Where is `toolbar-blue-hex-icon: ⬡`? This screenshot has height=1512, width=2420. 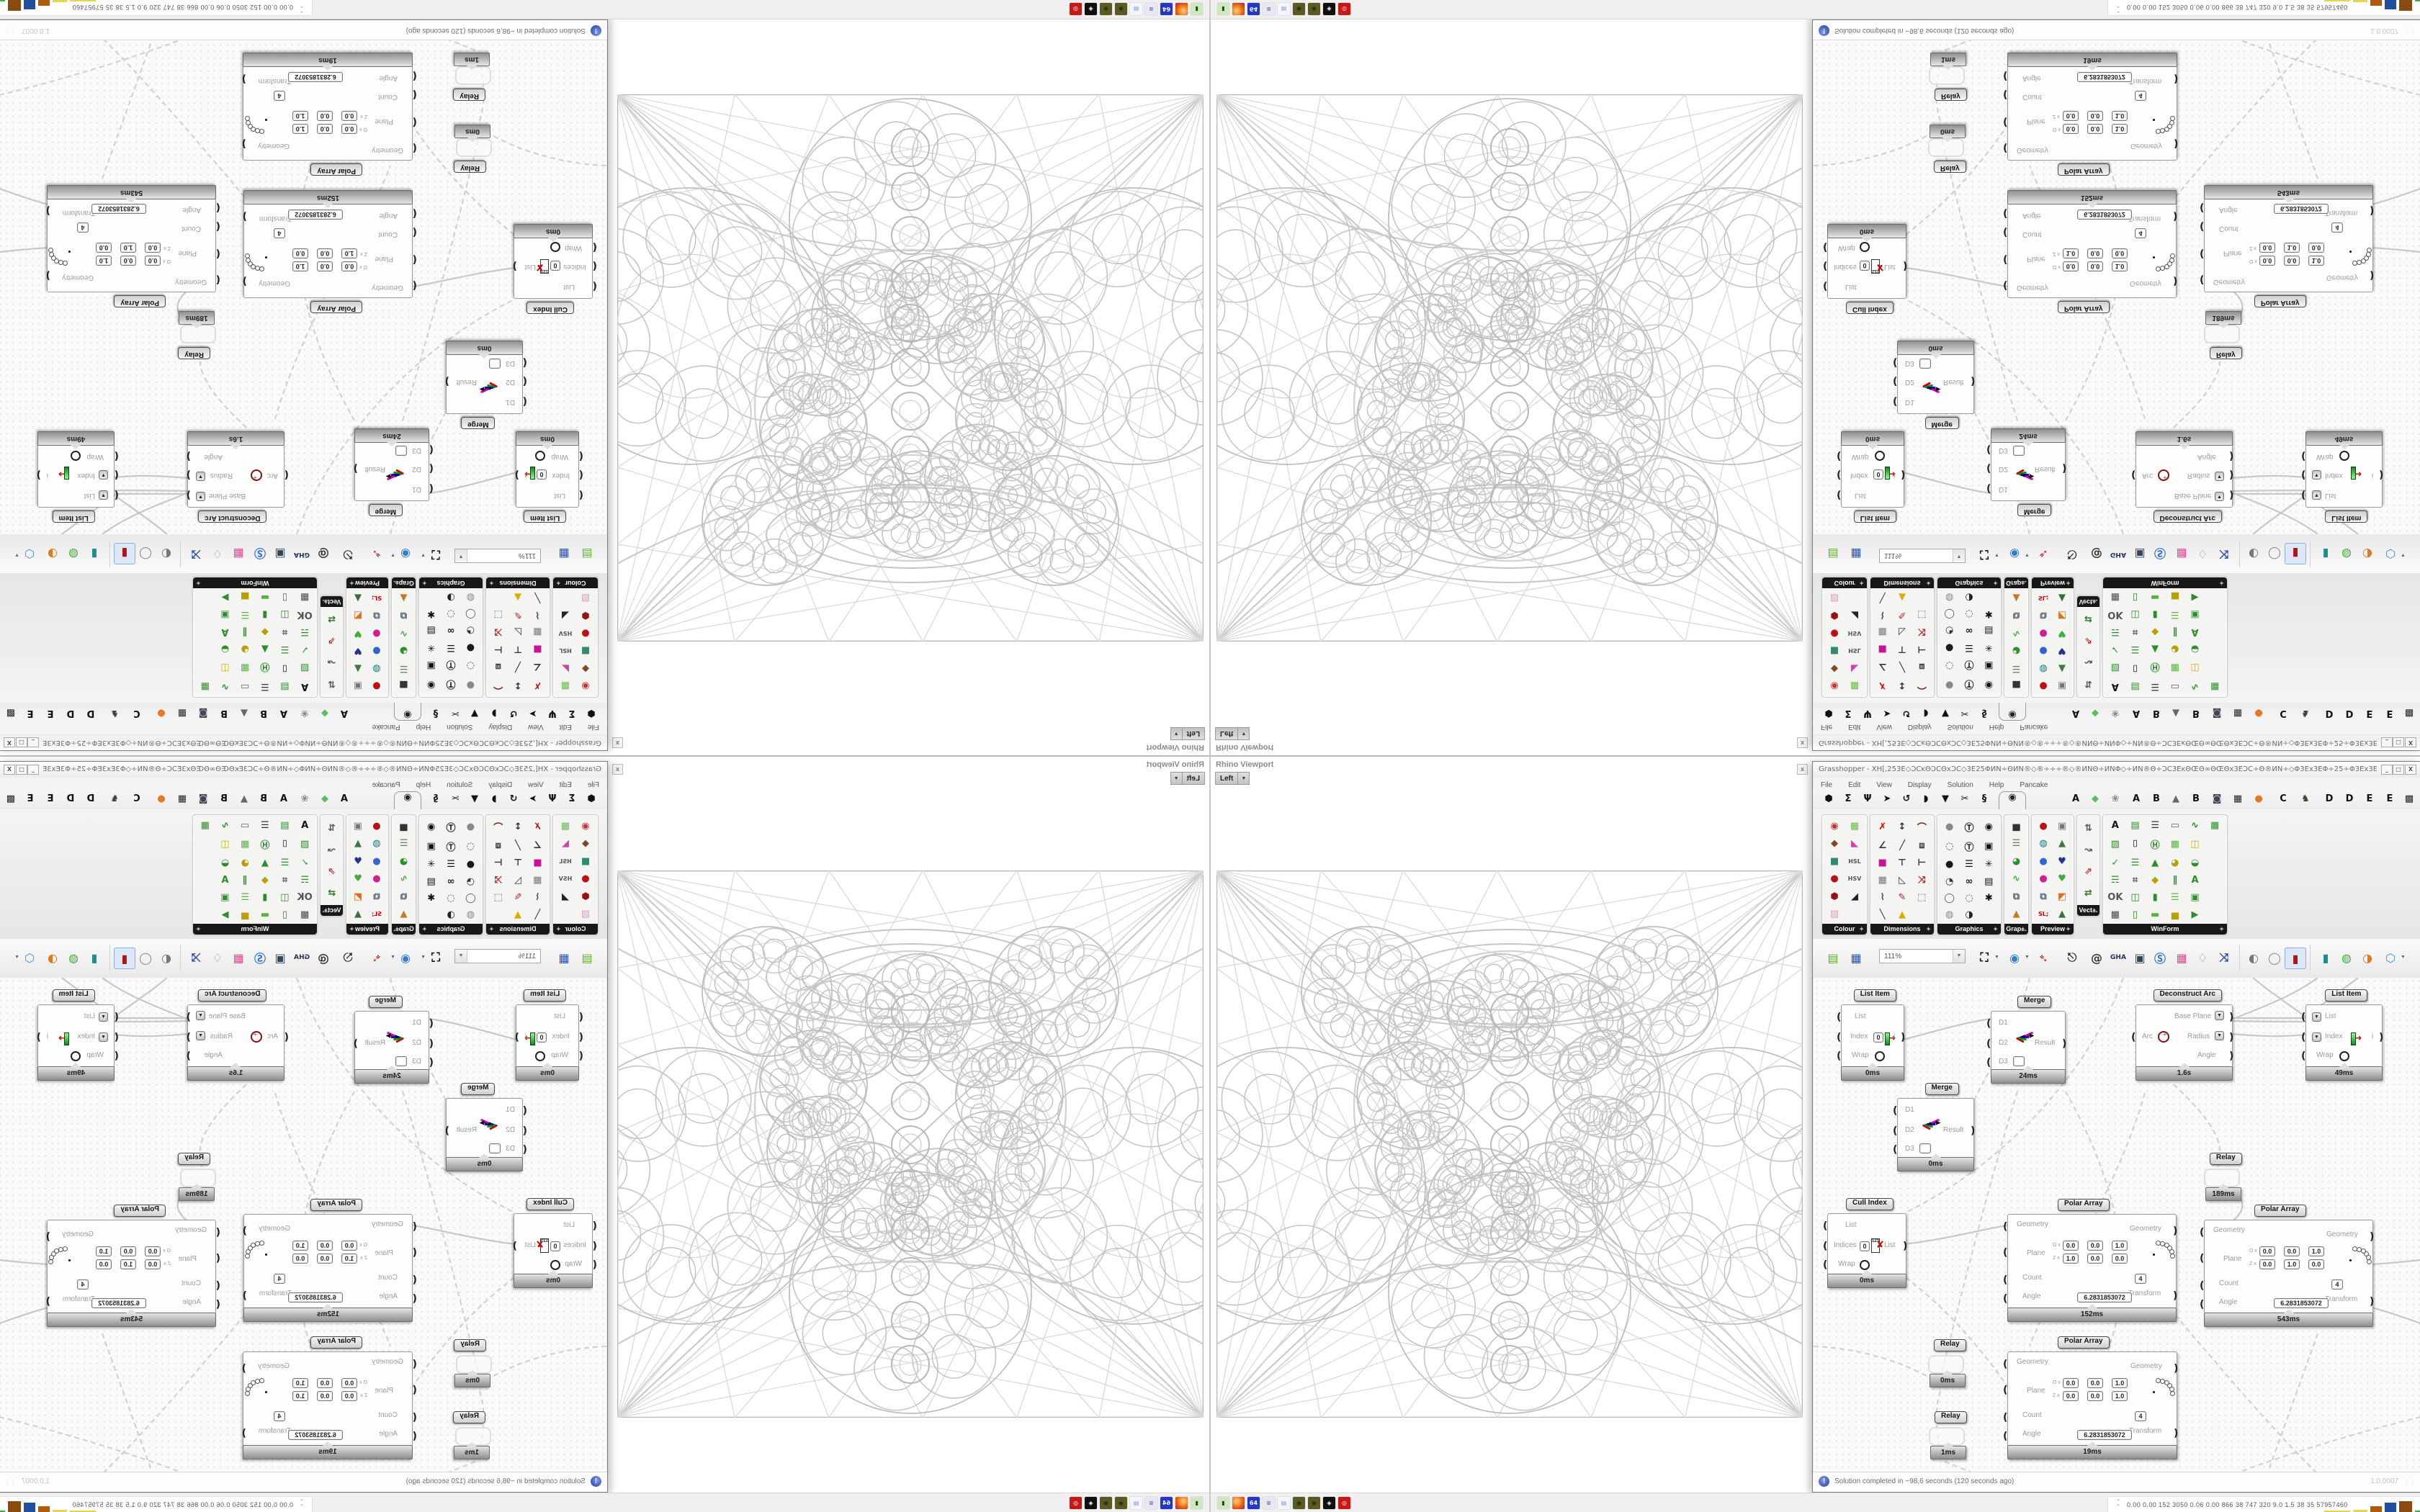
toolbar-blue-hex-icon: ⬡ is located at coordinates (29, 554).